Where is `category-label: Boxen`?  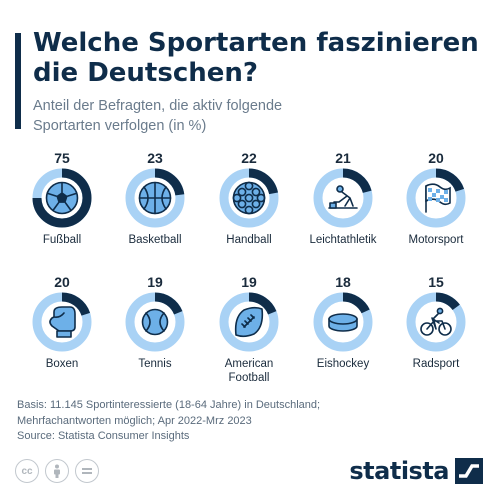
category-label: Boxen is located at coordinates (62, 364).